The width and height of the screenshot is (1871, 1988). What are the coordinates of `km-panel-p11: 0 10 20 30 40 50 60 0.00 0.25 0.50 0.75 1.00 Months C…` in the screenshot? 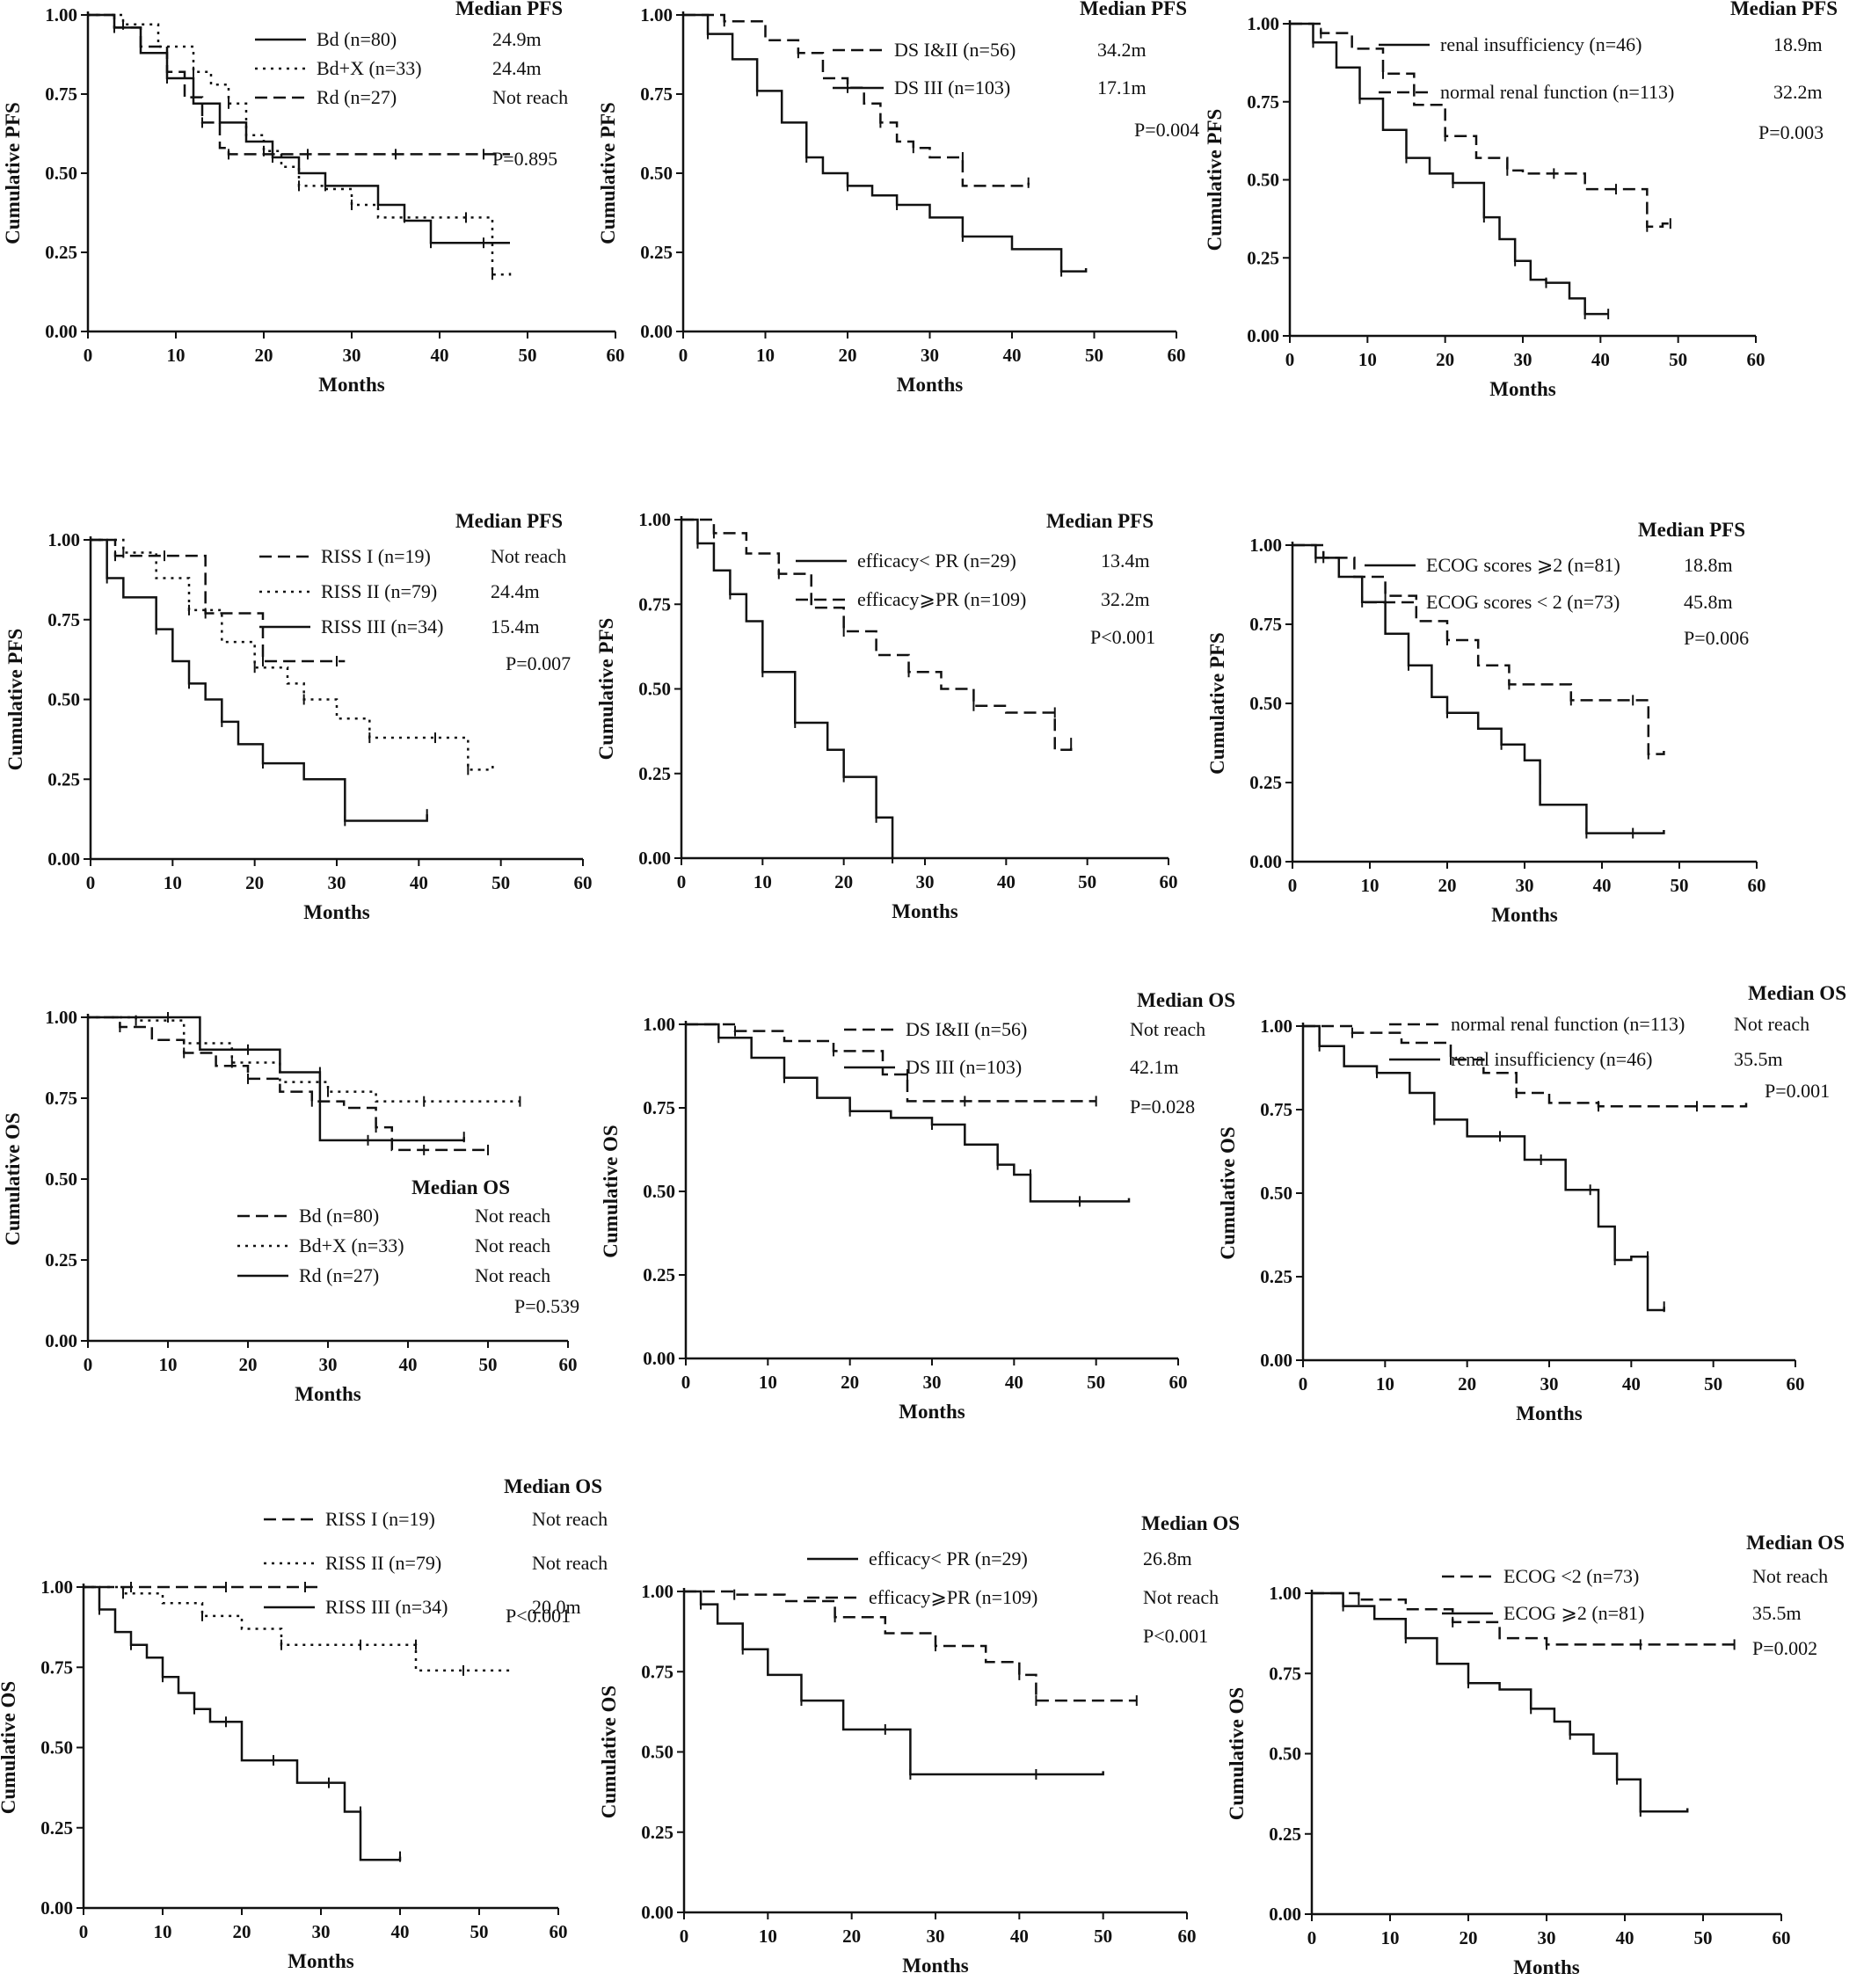 It's located at (313, 198).